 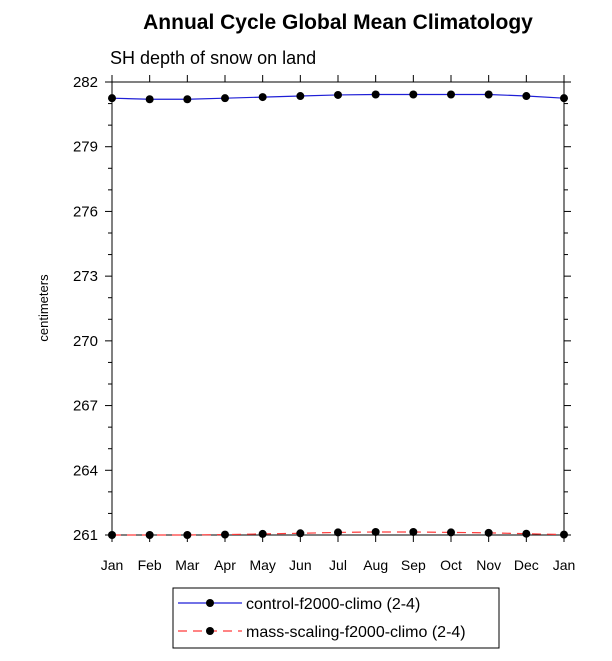 I want to click on y-tick-label: 282, so click(x=85, y=82).